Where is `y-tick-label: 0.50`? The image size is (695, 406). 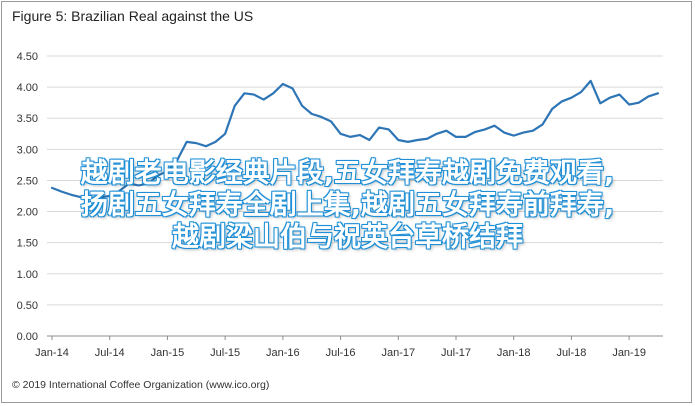
y-tick-label: 0.50 is located at coordinates (27, 306).